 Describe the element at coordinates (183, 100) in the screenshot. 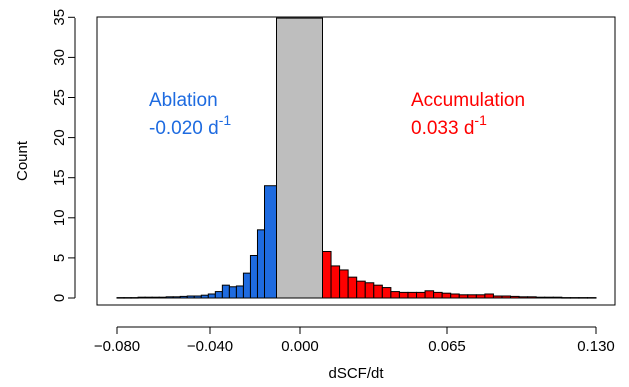

I see `annotation-ablation-label: Ablation` at that location.